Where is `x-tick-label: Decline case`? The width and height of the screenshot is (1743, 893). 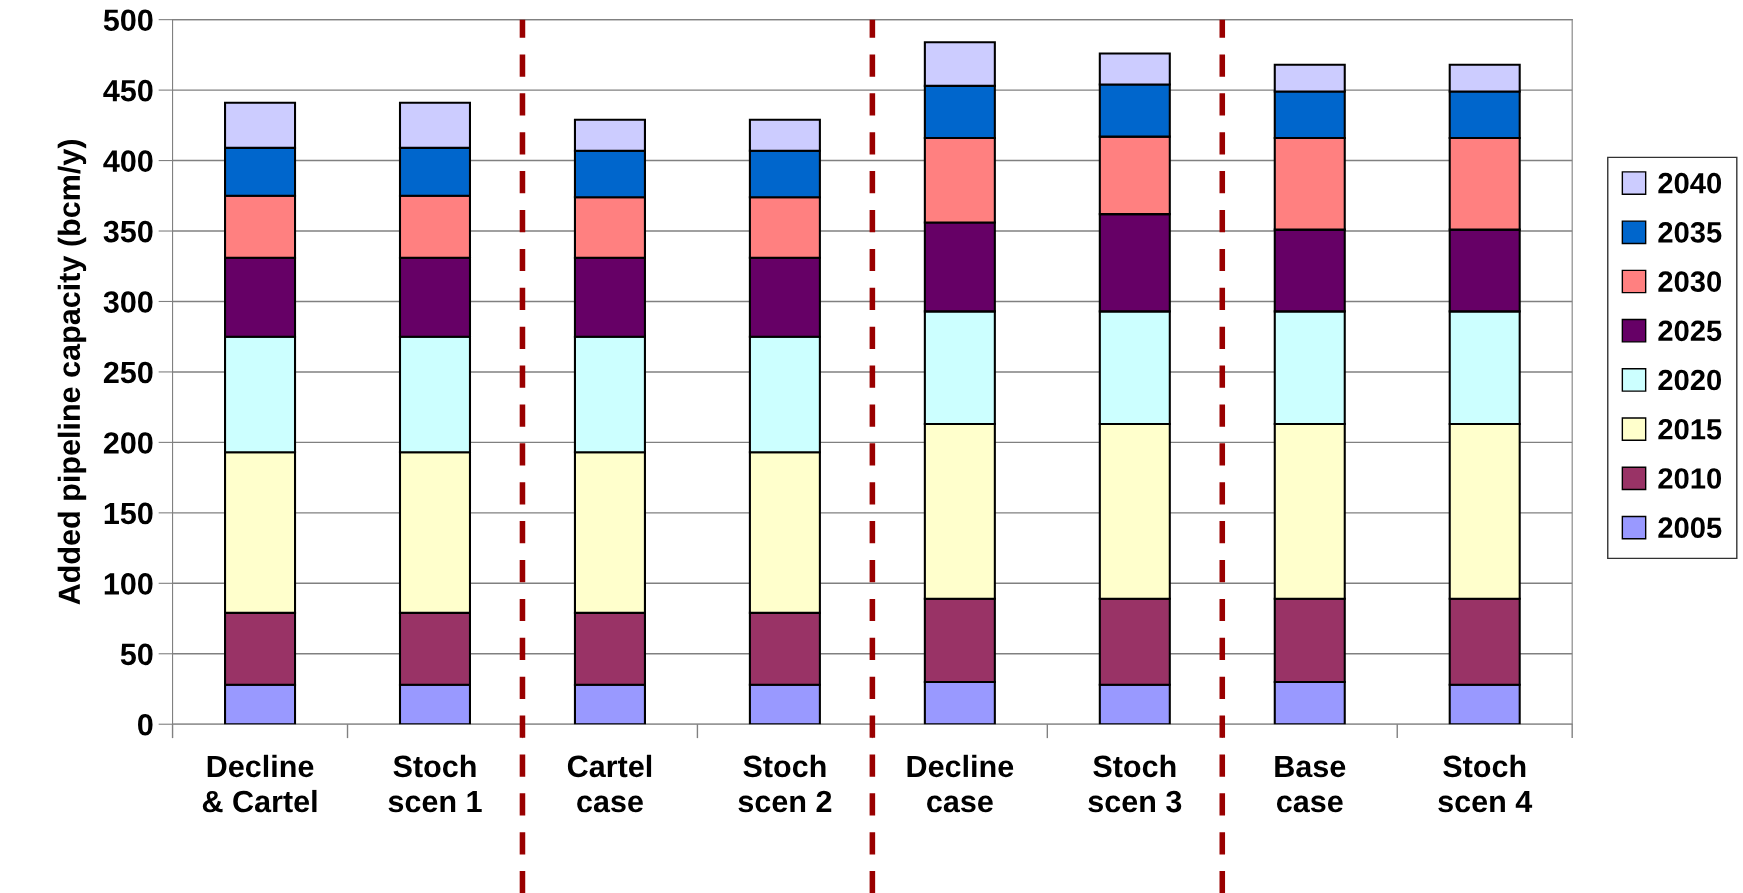
x-tick-label: Decline case is located at coordinates (960, 783).